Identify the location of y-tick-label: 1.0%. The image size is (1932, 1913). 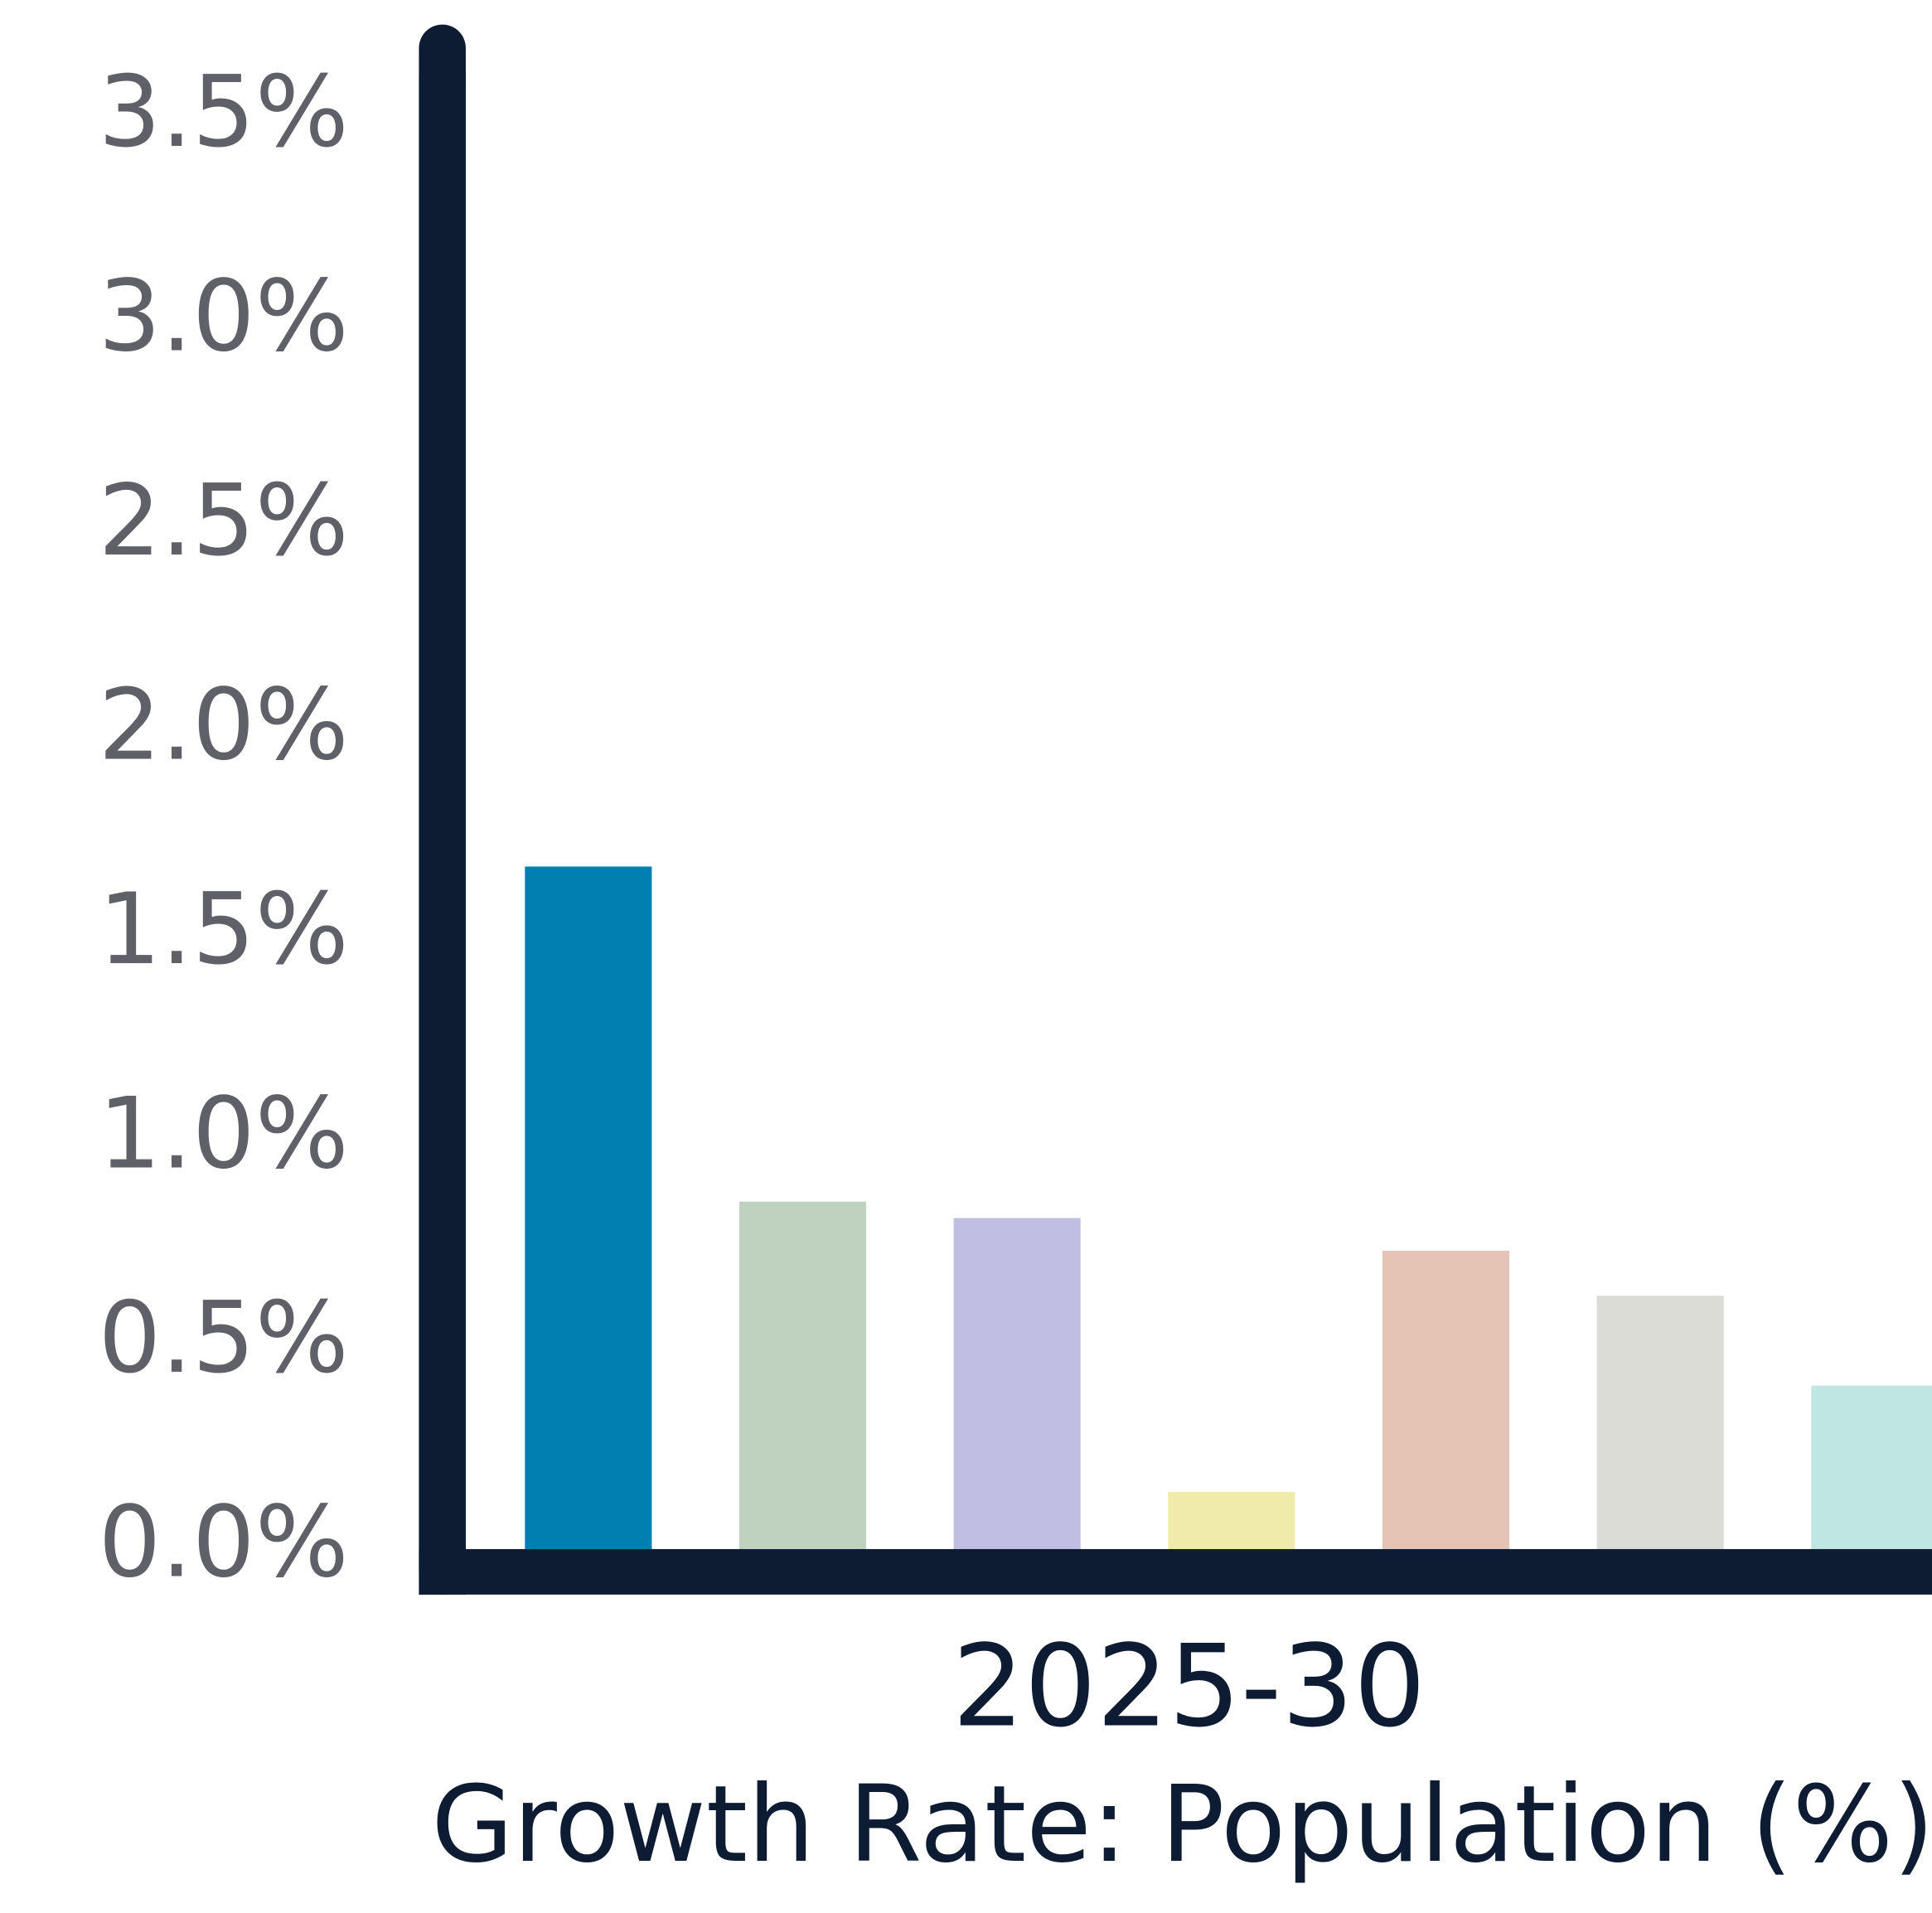
(224, 1135).